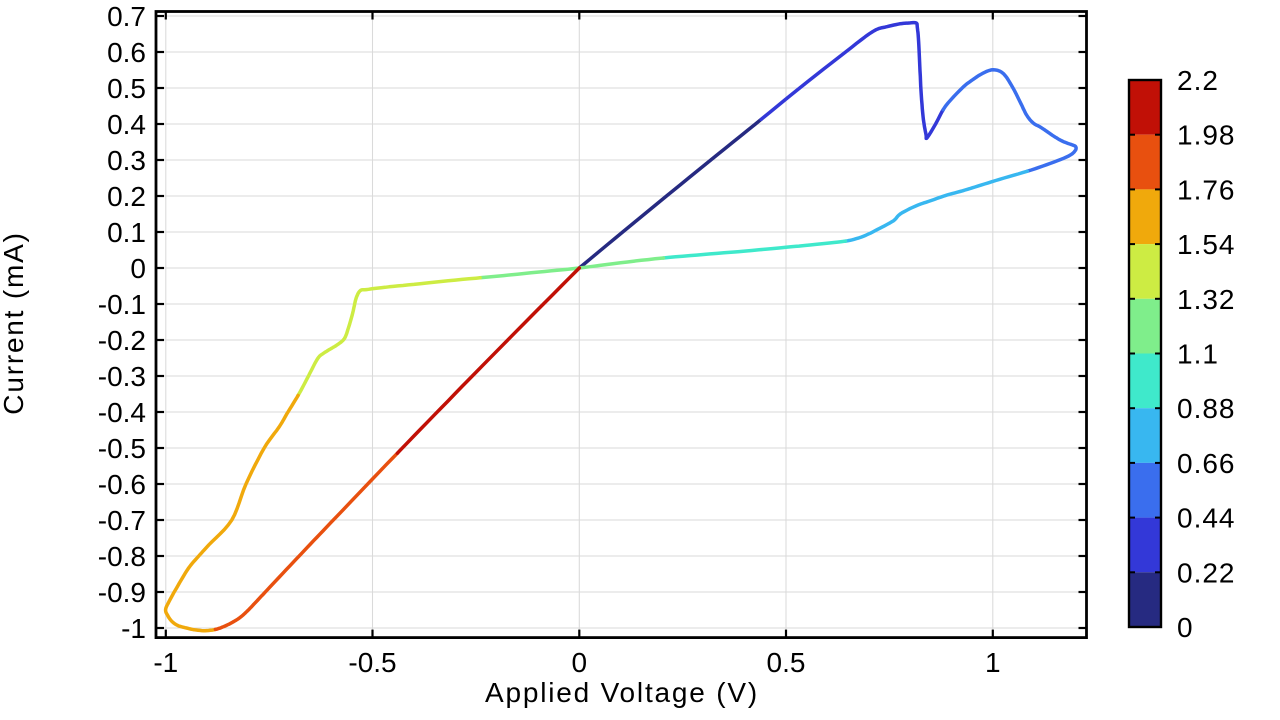 The height and width of the screenshot is (720, 1280). What do you see at coordinates (126, 196) in the screenshot?
I see `svg-text: 0.2` at bounding box center [126, 196].